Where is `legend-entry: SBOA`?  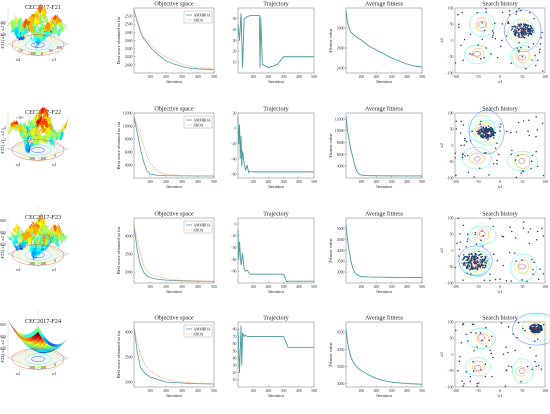
legend-entry: SBOA is located at coordinates (199, 230).